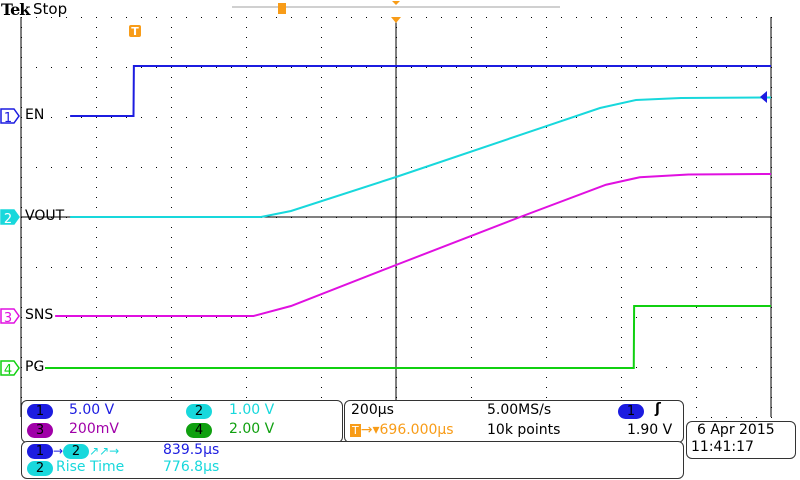  I want to click on ch2-badge: 2, so click(199, 411).